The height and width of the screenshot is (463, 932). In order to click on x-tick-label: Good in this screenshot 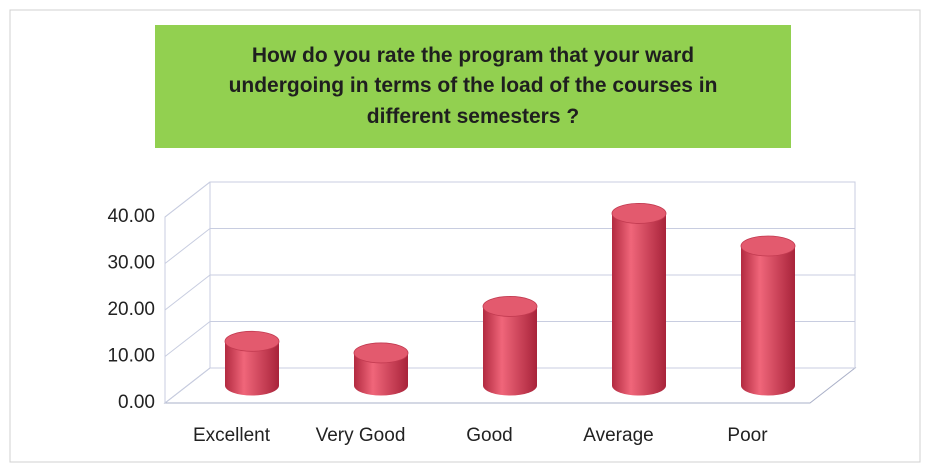, I will do `click(489, 435)`.